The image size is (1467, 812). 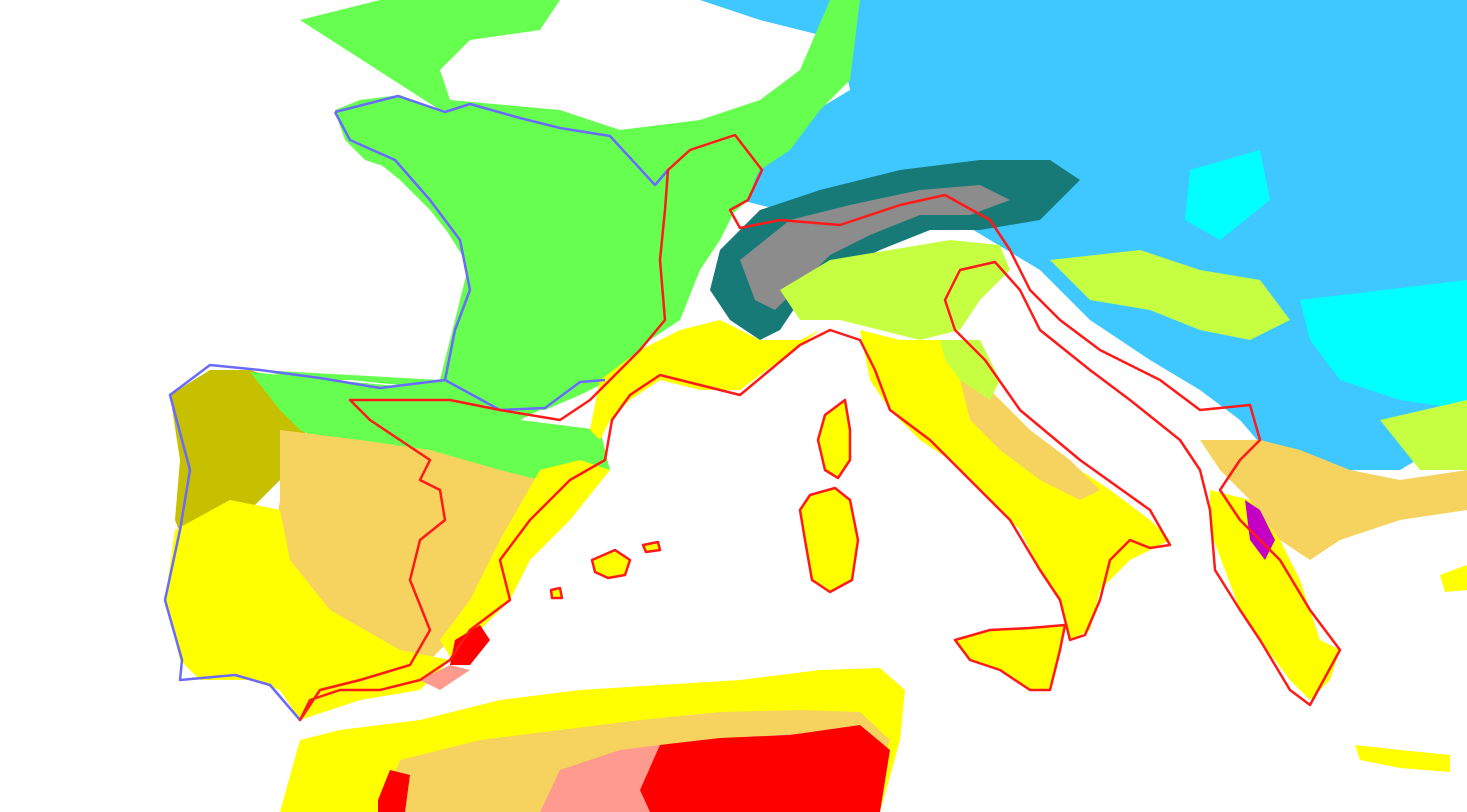 I want to click on border-menorca, so click(x=651, y=547).